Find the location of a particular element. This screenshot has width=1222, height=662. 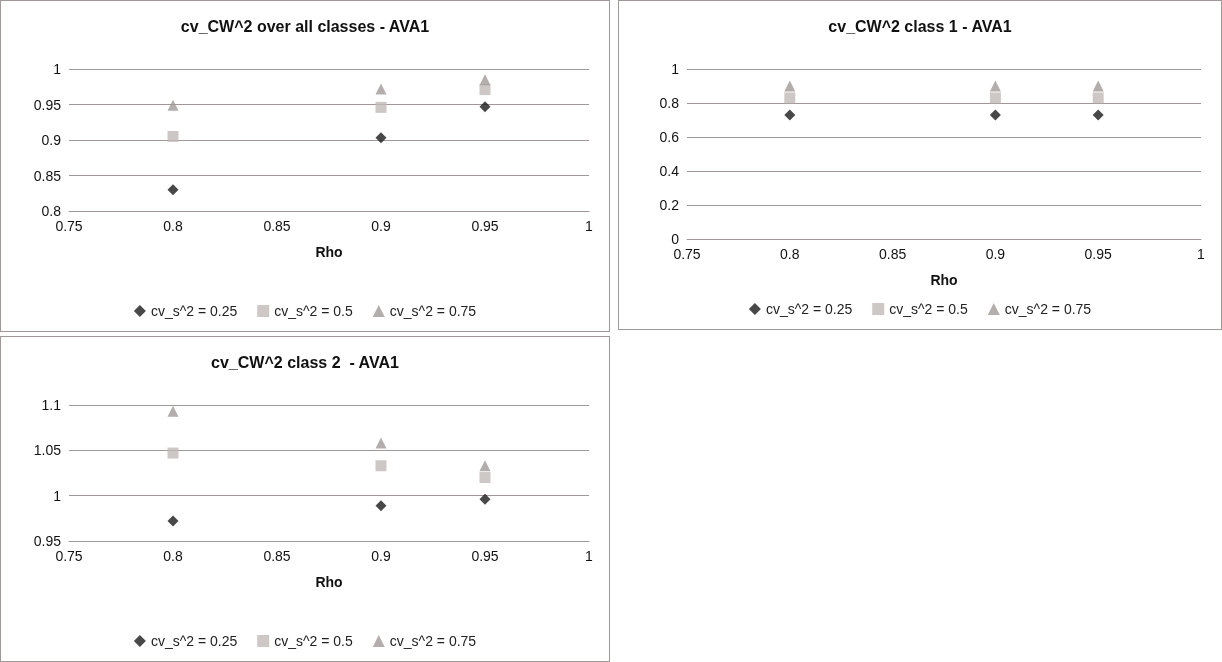

chart-title: cv_CW^2 class 2 - AVA1 is located at coordinates (305, 362).